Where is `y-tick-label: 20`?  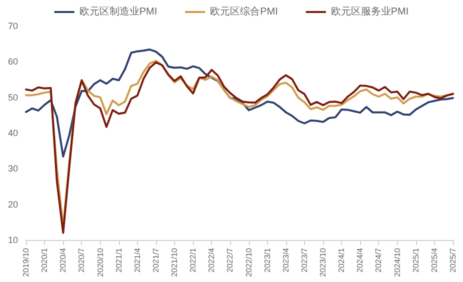
y-tick-label: 20 is located at coordinates (13, 204).